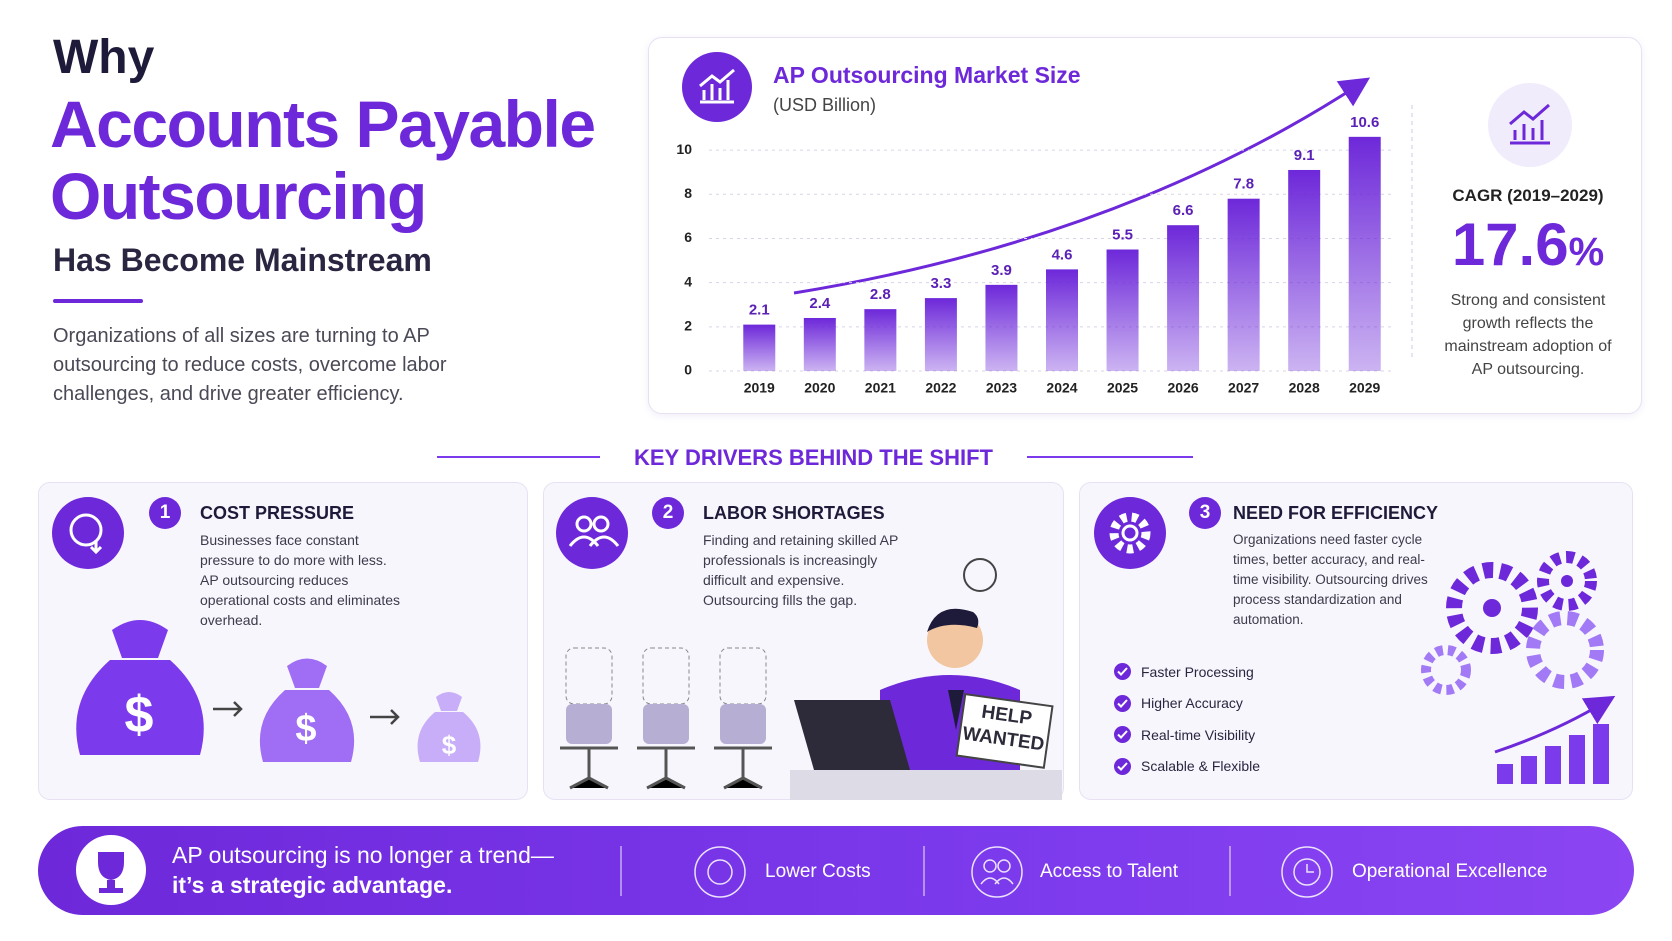 The height and width of the screenshot is (941, 1672). I want to click on x-tick-label: 2020, so click(819, 388).